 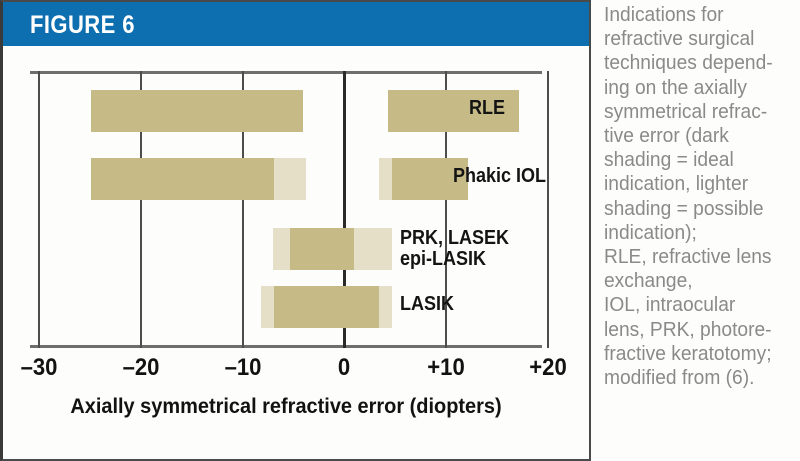 I want to click on x-tick-label: –20, so click(x=141, y=367).